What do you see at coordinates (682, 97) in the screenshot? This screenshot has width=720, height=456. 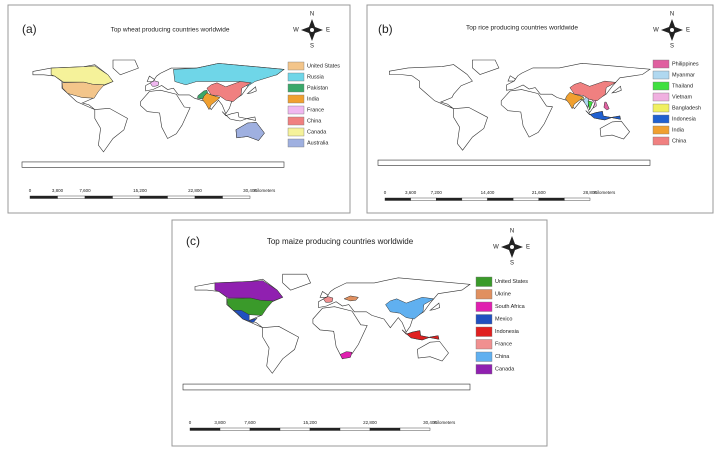 I see `legend-label: Vietnam` at bounding box center [682, 97].